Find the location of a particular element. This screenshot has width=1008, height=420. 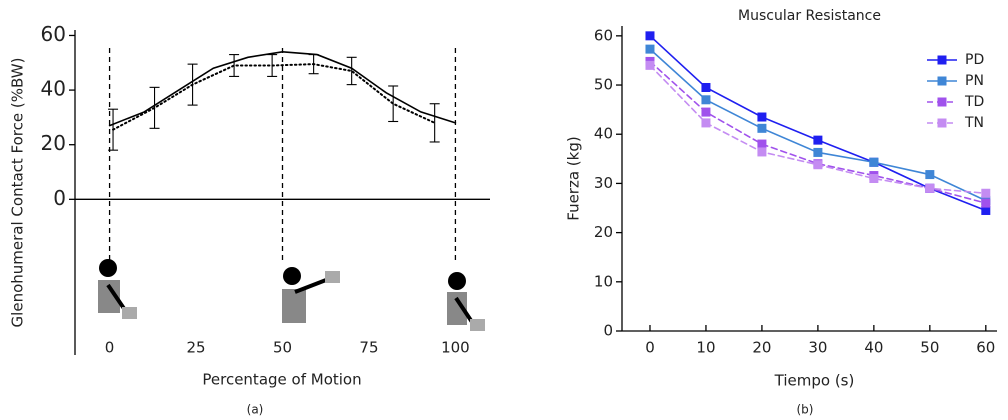

x-tick-label: 20 is located at coordinates (761, 348).